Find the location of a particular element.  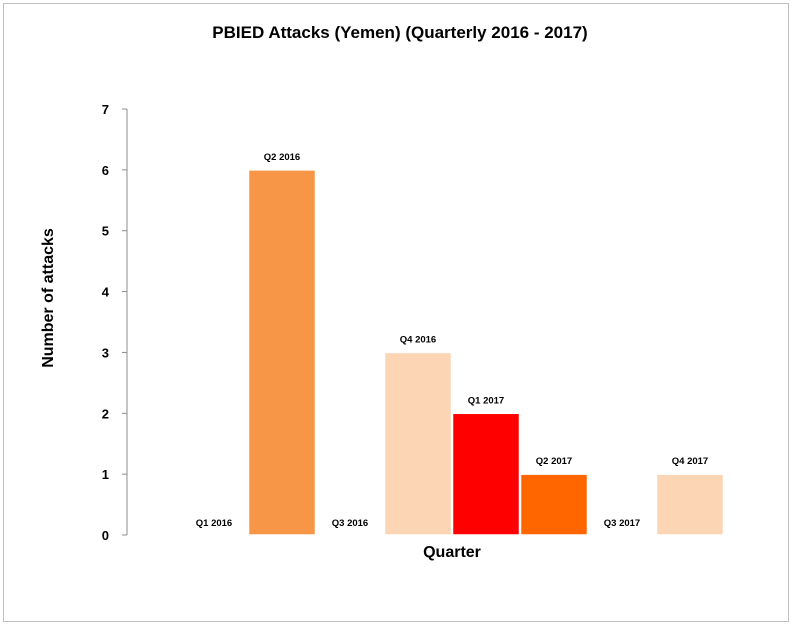

y-tick-label: 2 is located at coordinates (105, 413).